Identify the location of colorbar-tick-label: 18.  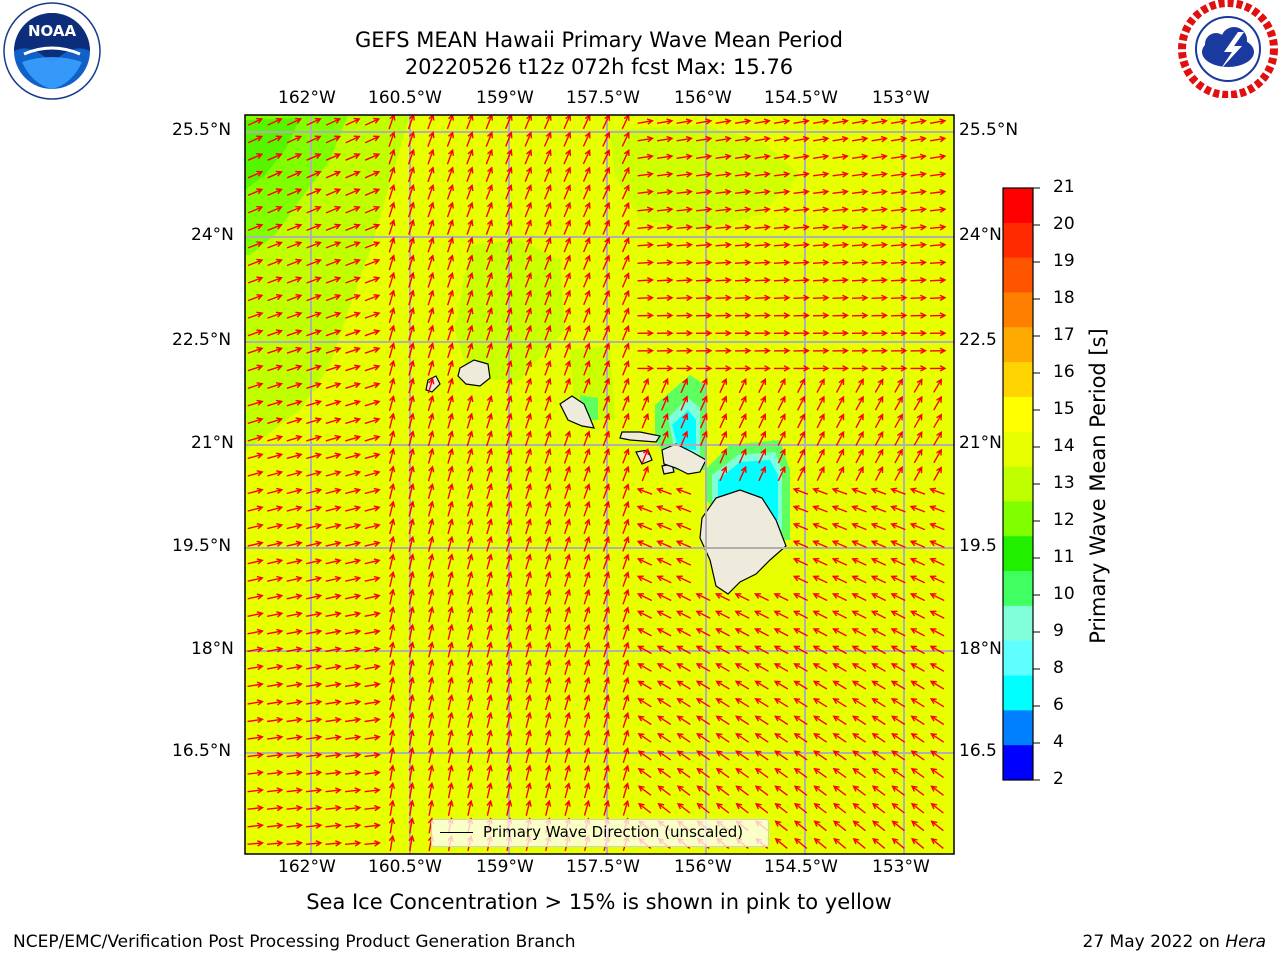
(1064, 298).